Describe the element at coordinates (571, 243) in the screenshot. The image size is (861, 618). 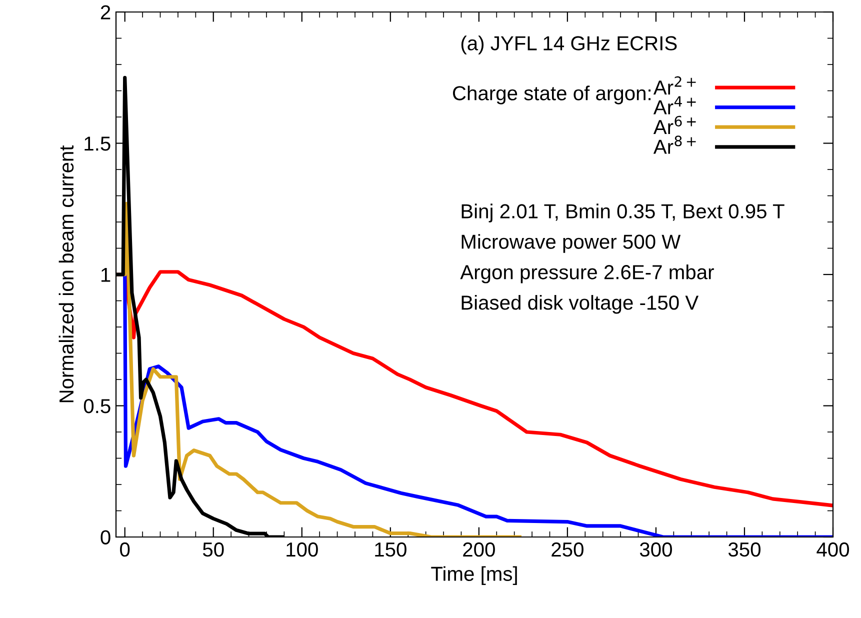
I see `annotation: Microwave power 500 W` at that location.